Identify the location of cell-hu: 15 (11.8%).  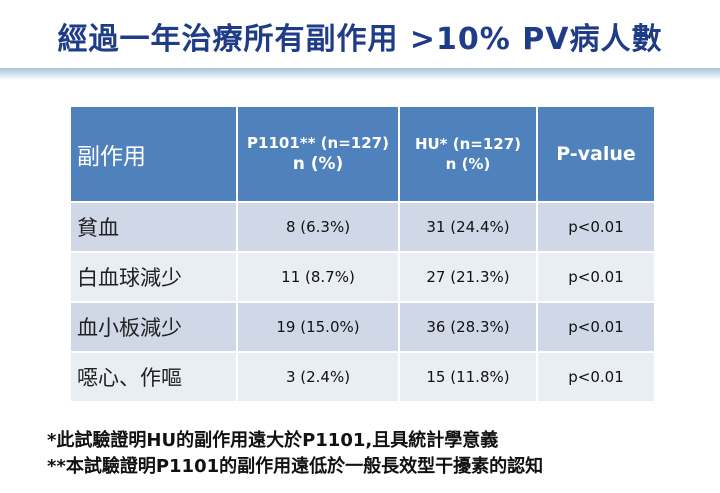
(468, 376).